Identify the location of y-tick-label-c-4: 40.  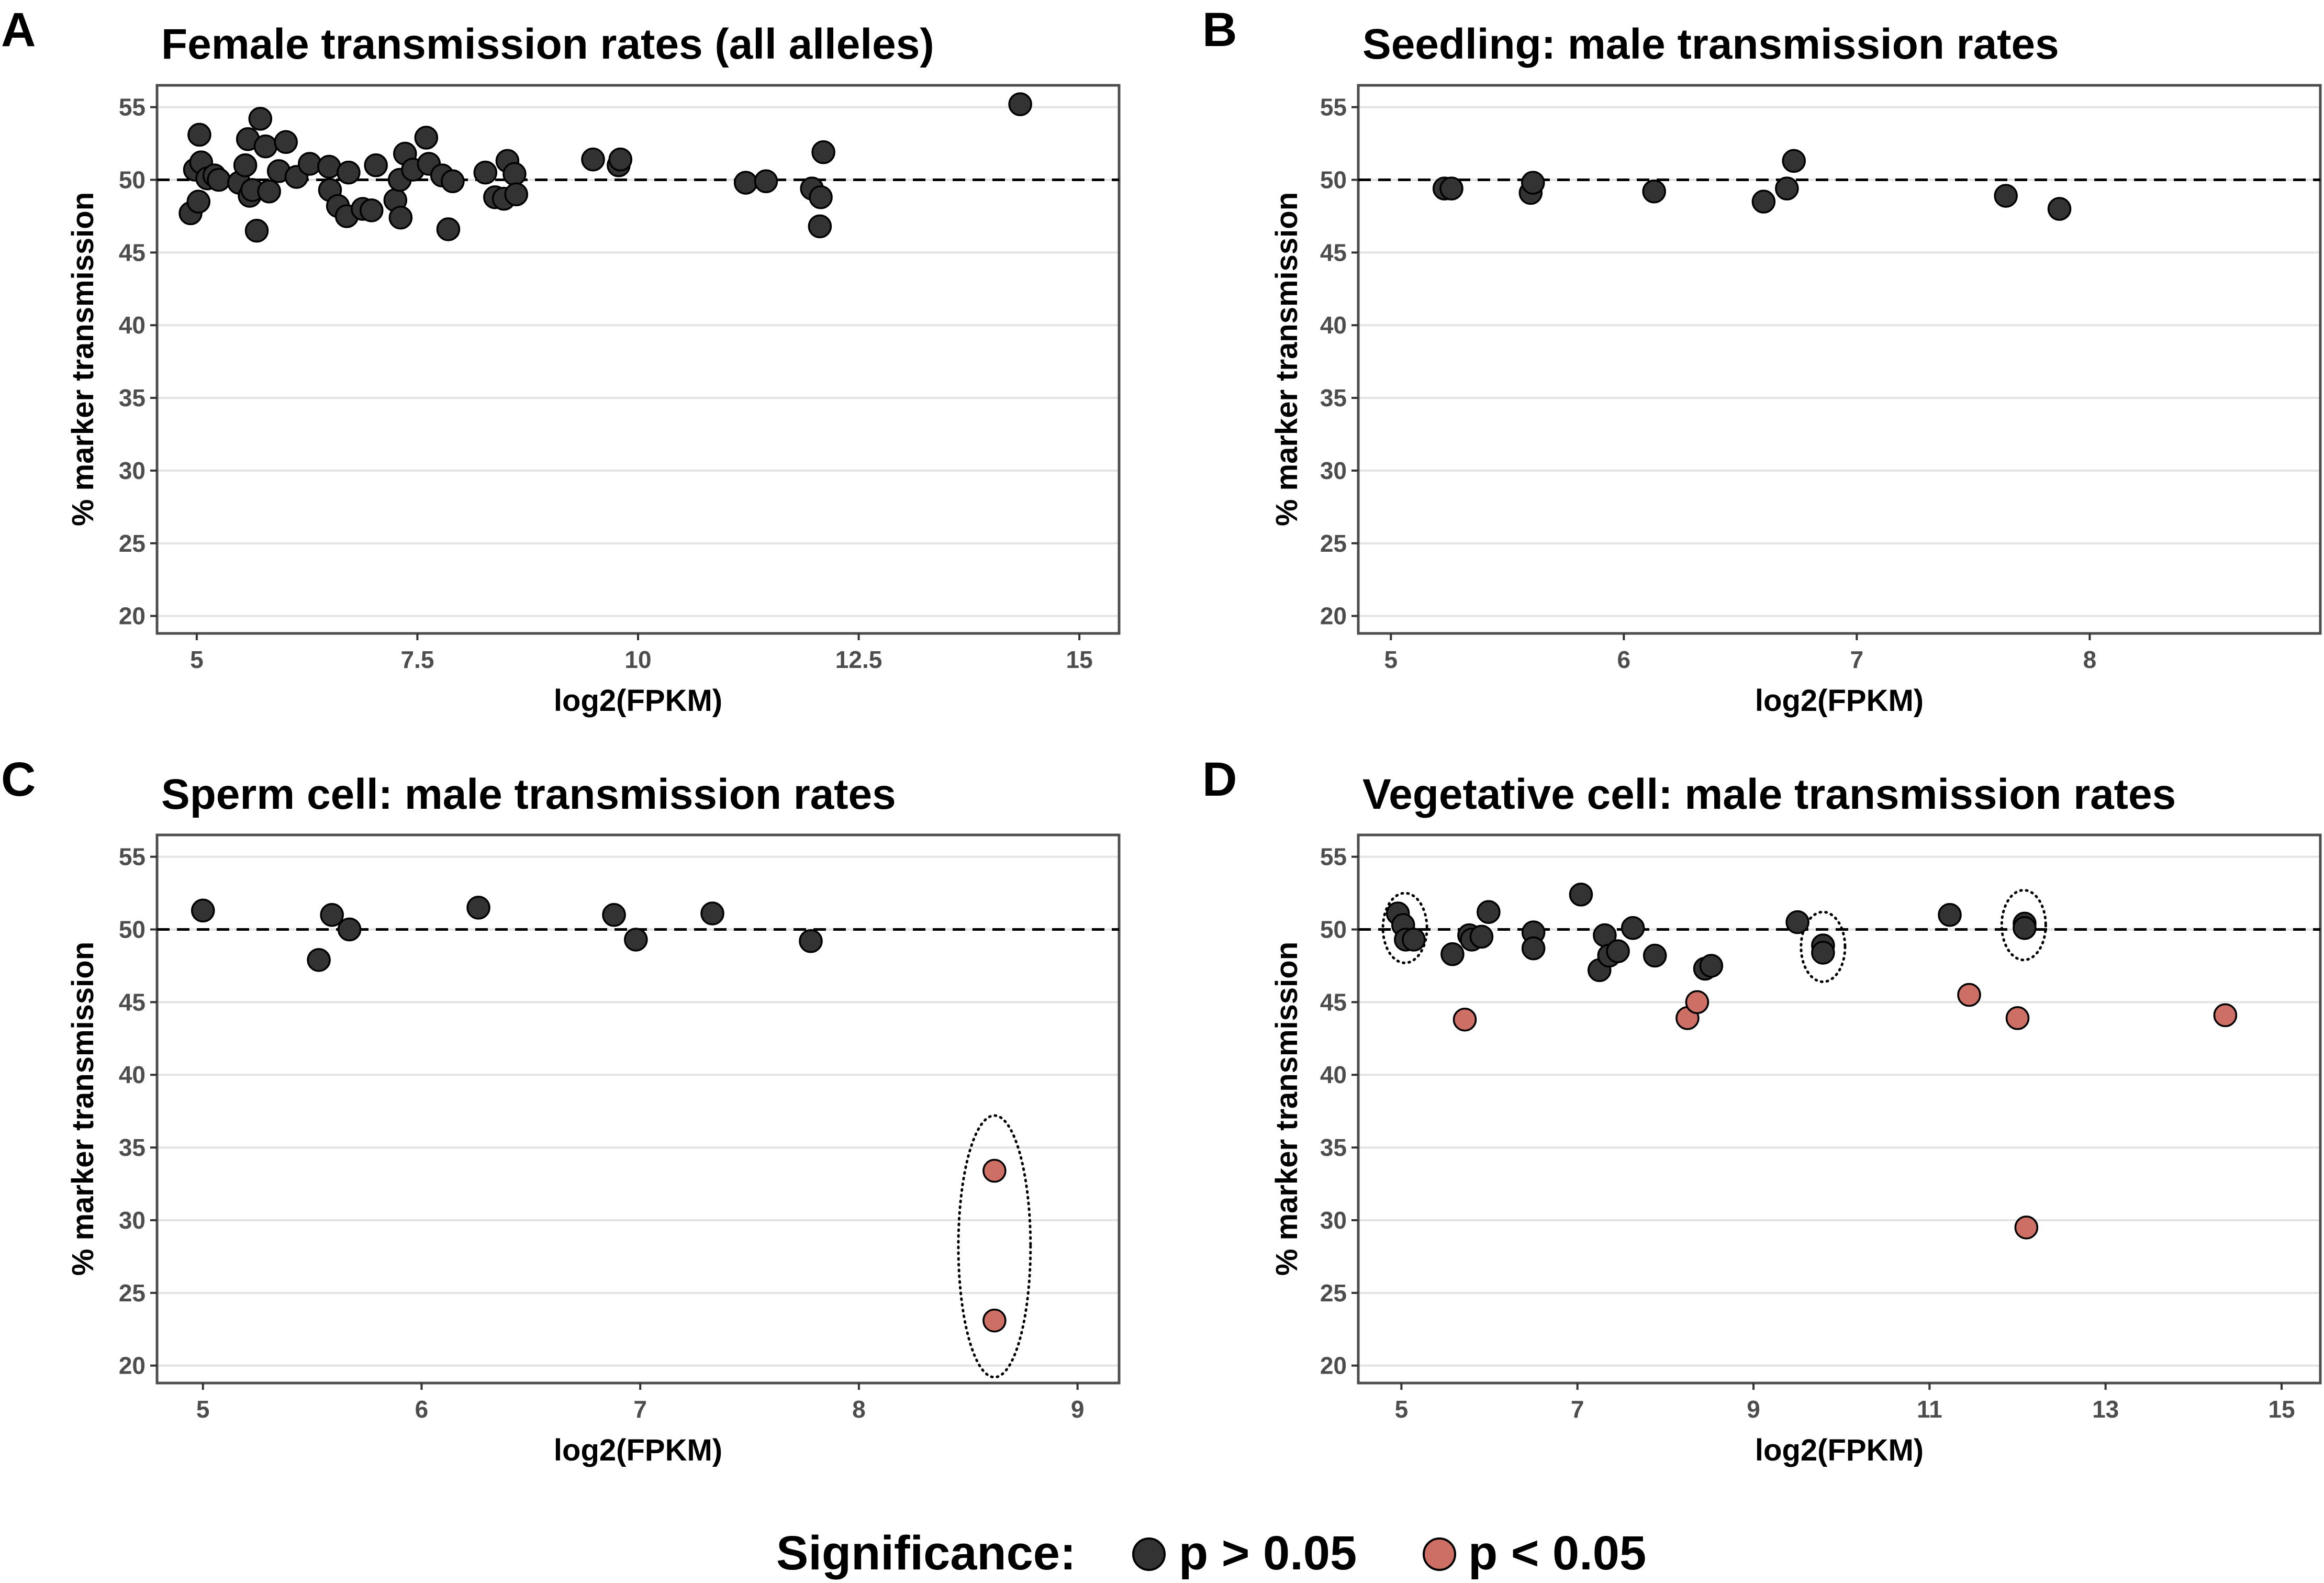
(132, 1074).